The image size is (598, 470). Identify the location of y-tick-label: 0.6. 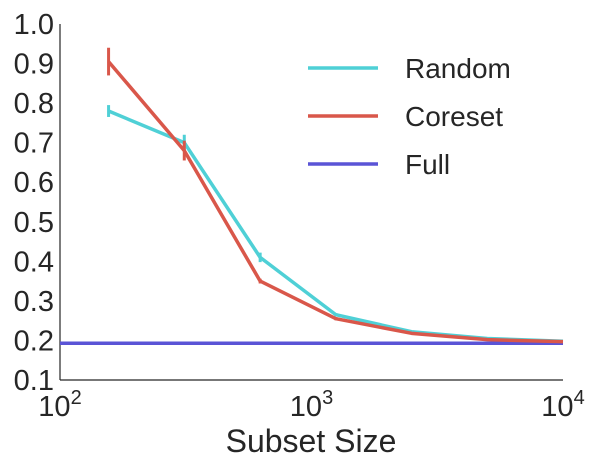
(34, 183).